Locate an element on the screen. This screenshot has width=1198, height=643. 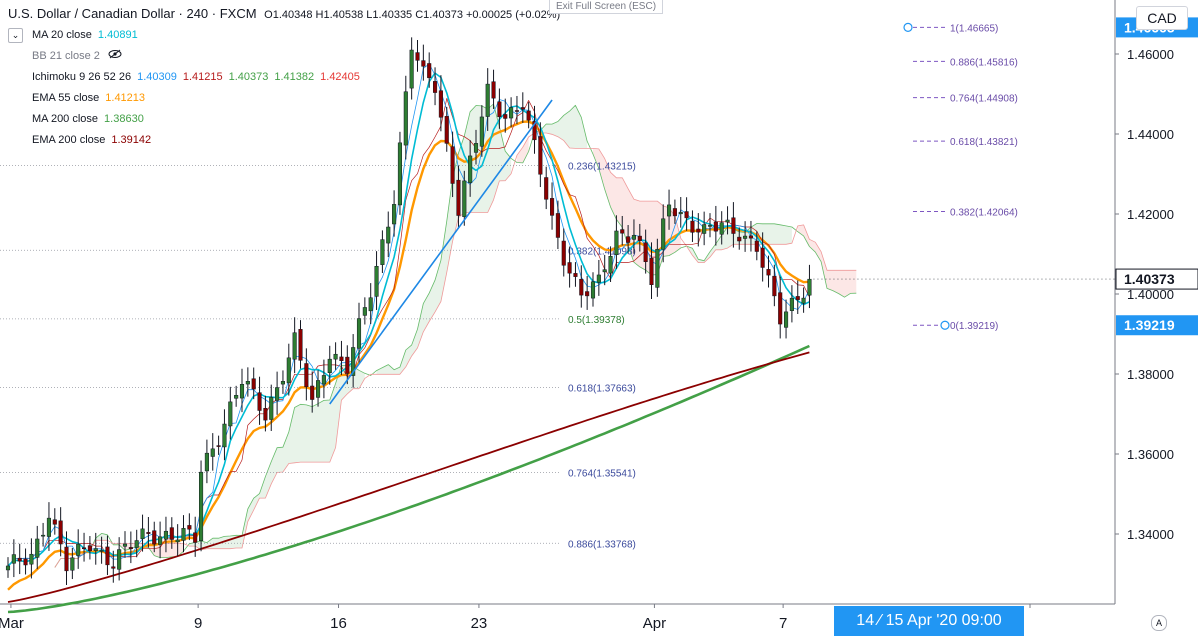
indicator-ma200: MA 200 close 1.38630 is located at coordinates (88, 119).